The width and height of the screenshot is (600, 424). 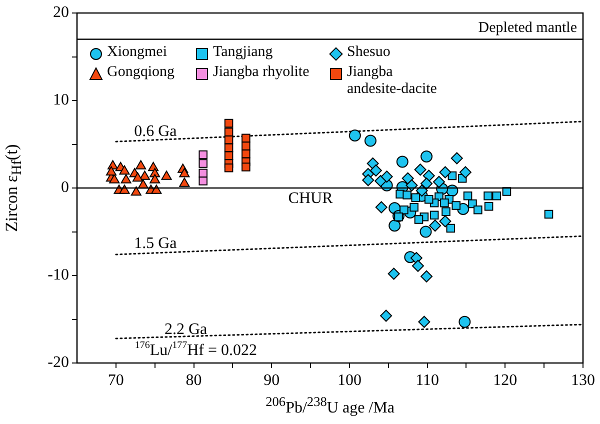 What do you see at coordinates (116, 380) in the screenshot?
I see `x-tick-label: 70` at bounding box center [116, 380].